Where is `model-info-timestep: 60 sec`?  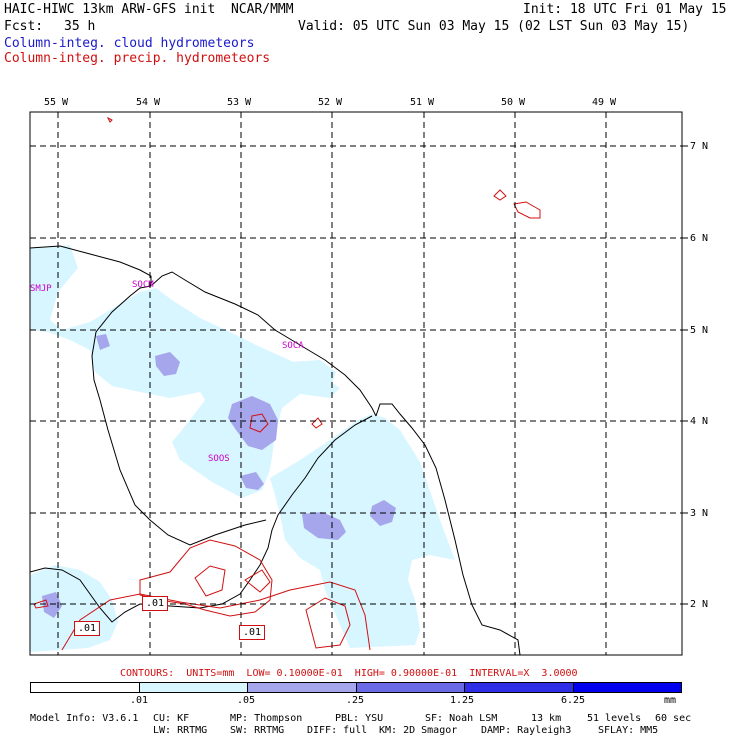
model-info-timestep: 60 sec is located at coordinates (673, 718).